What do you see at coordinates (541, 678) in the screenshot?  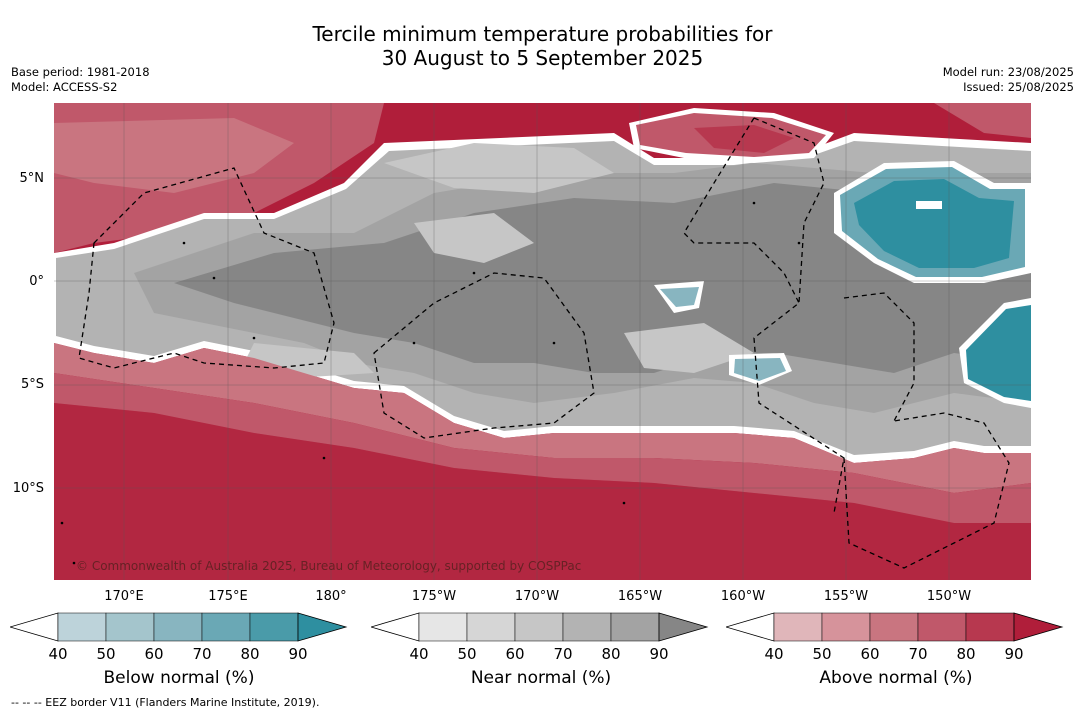 I see `colorbar-label-near: Near normal (%)` at bounding box center [541, 678].